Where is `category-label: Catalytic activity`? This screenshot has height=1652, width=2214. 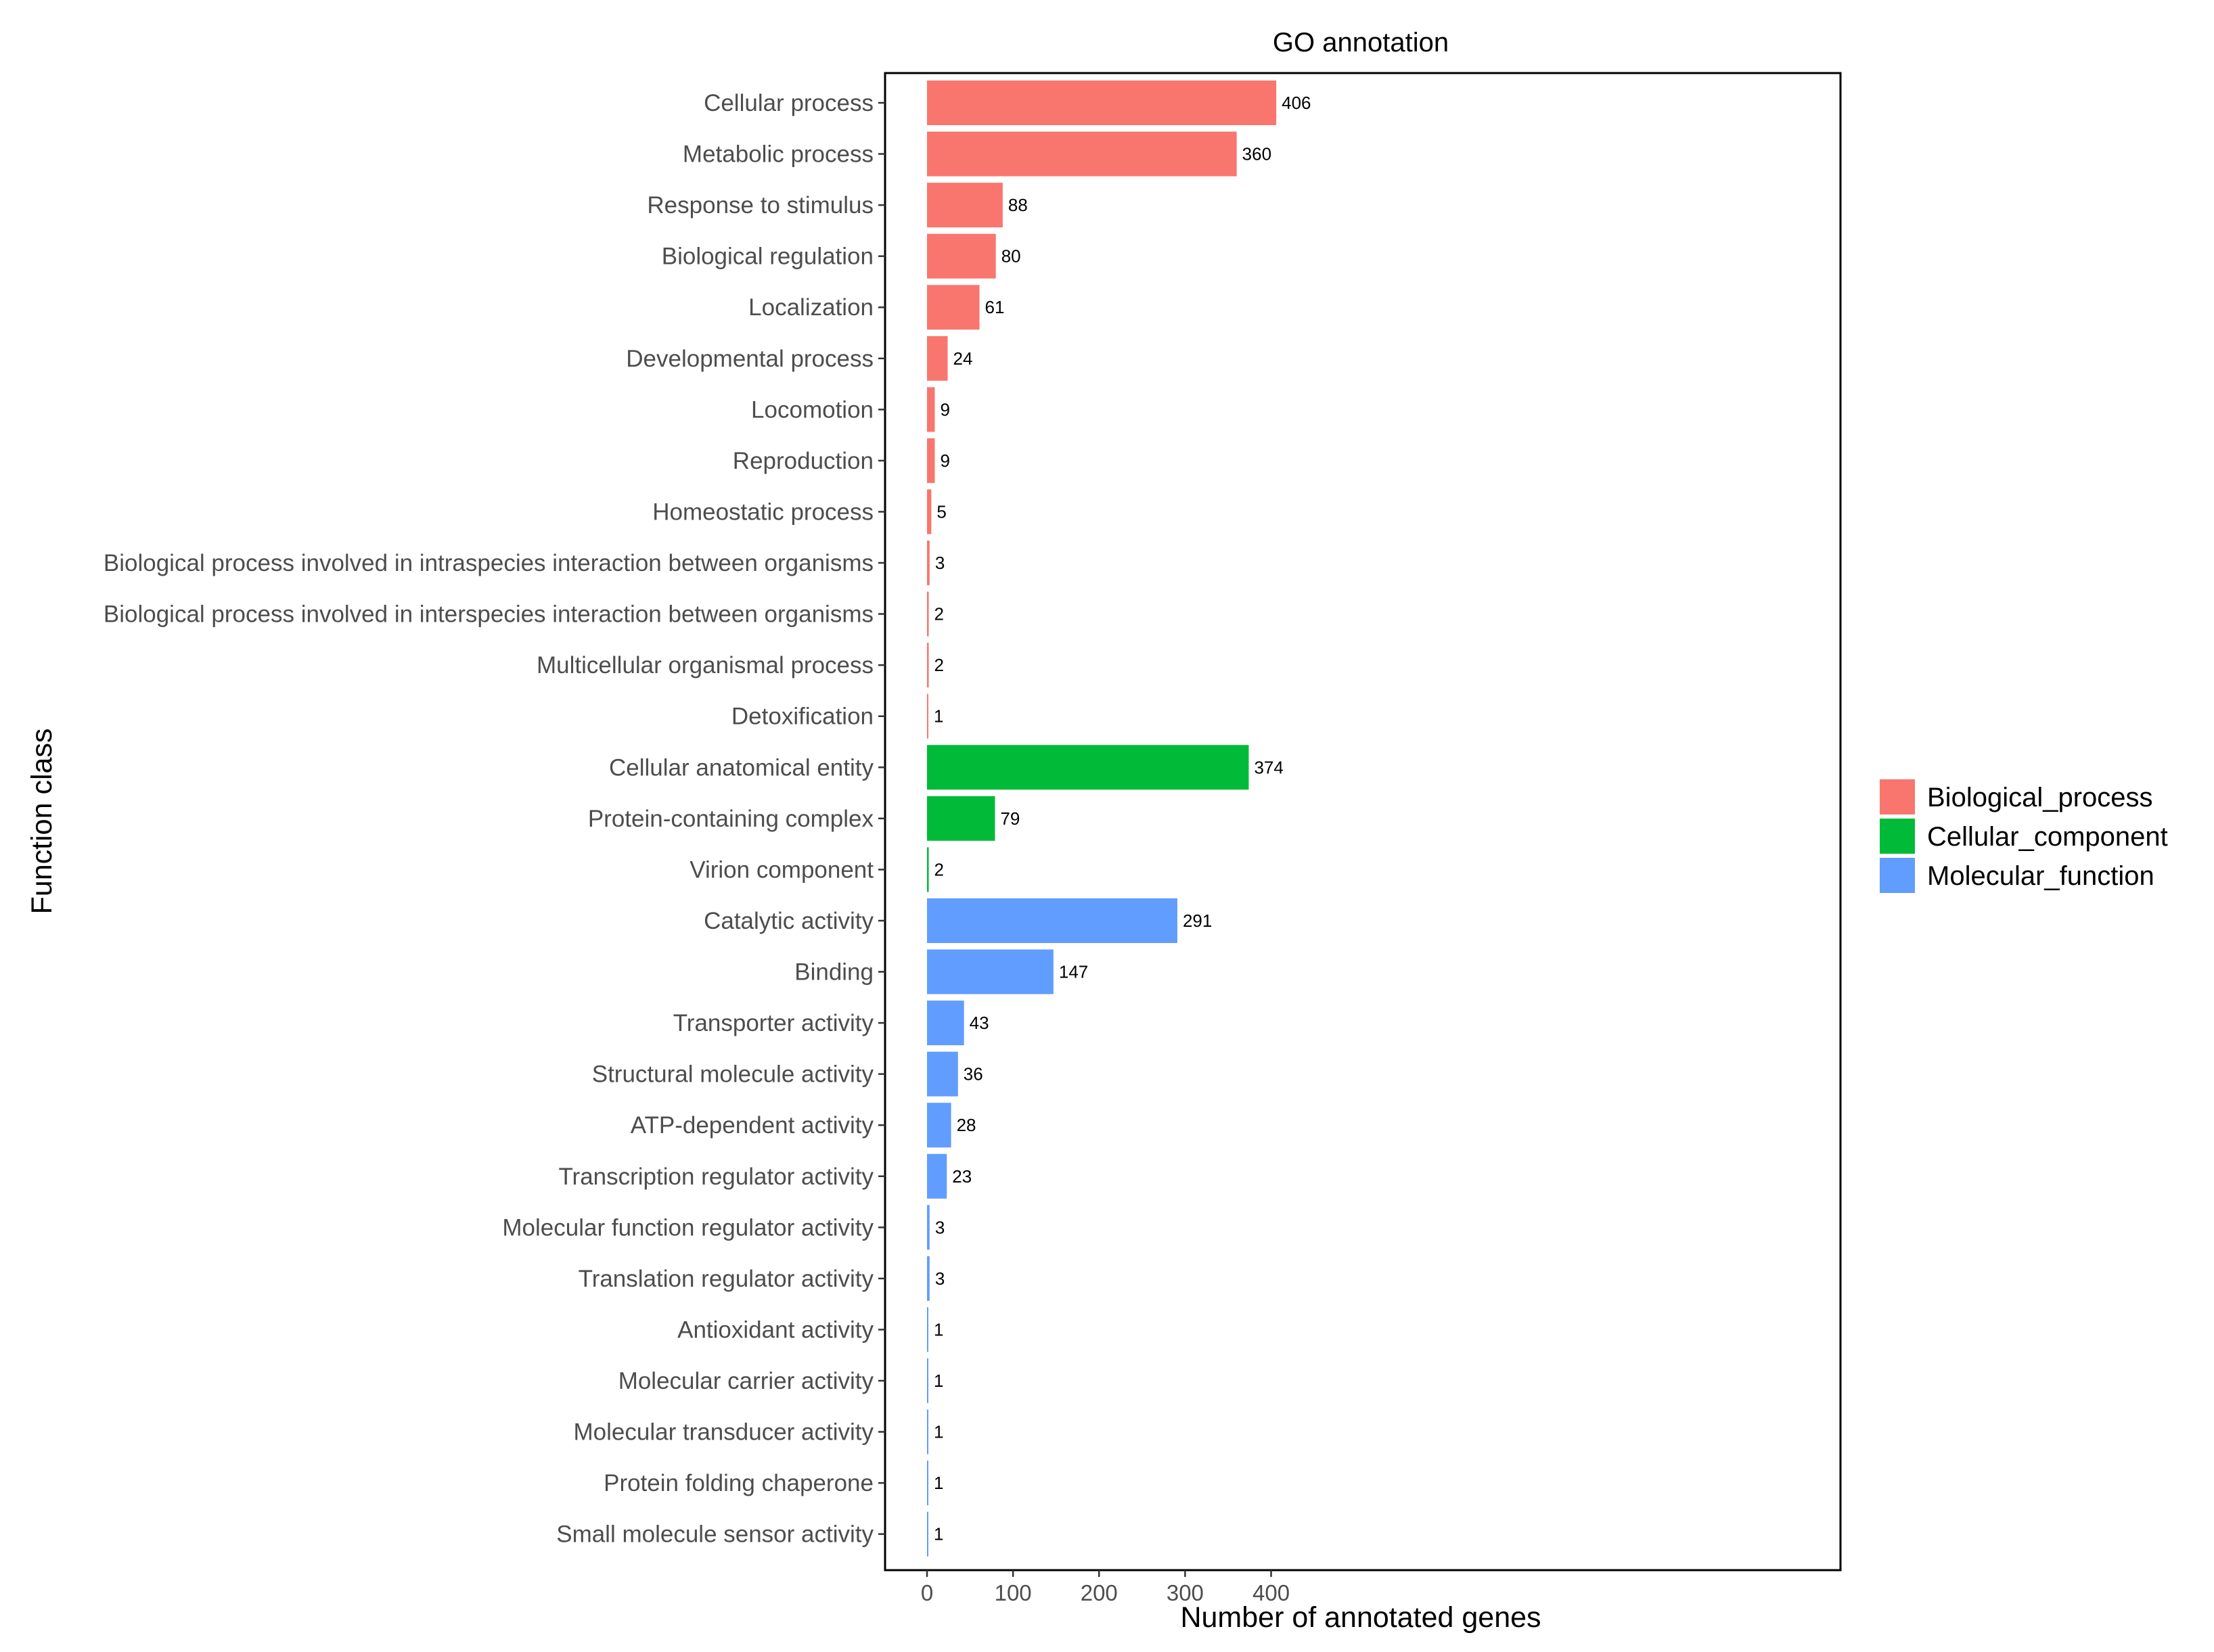 category-label: Catalytic activity is located at coordinates (789, 921).